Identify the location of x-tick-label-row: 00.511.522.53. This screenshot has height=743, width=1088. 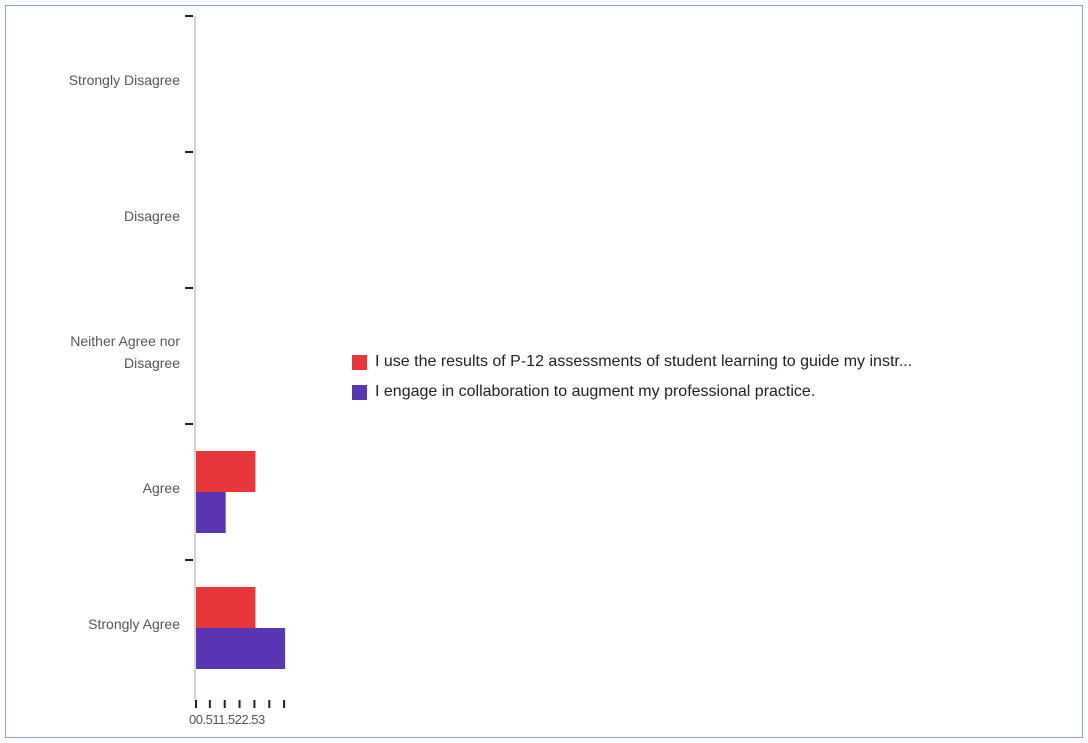
(227, 719).